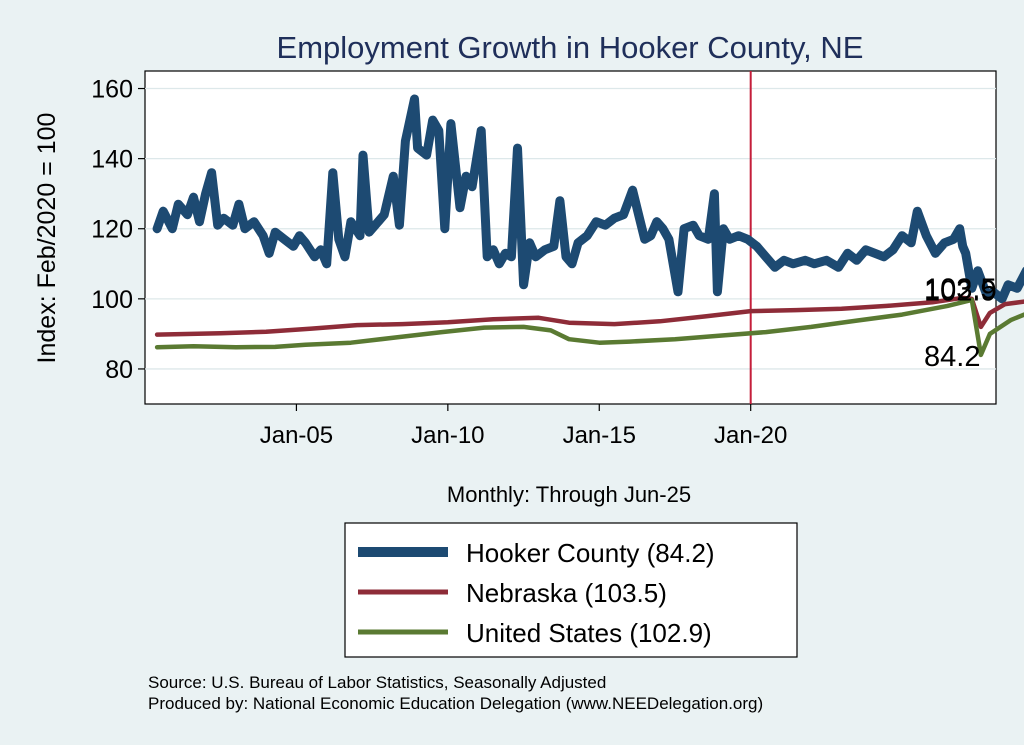 The image size is (1024, 745). Describe the element at coordinates (590, 553) in the screenshot. I see `legend-label-hooker: Hooker County (84.2)` at that location.